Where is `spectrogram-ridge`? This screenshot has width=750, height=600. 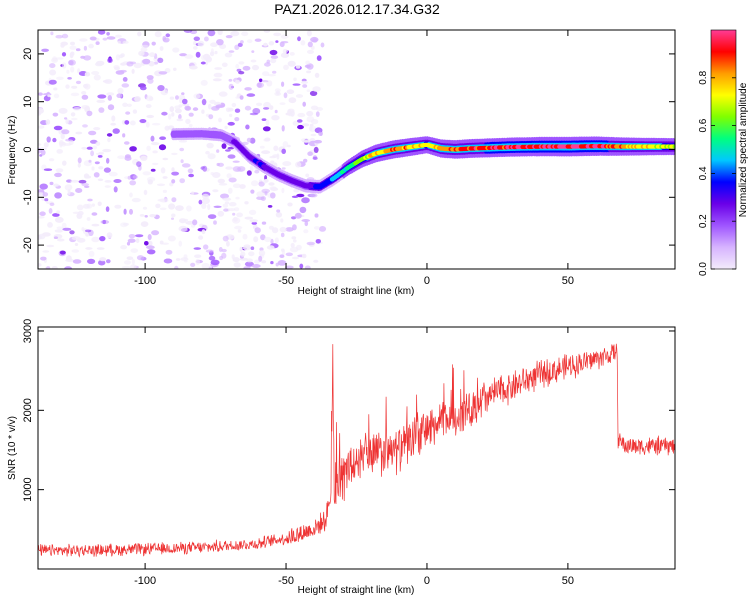 spectrogram-ridge is located at coordinates (422, 160).